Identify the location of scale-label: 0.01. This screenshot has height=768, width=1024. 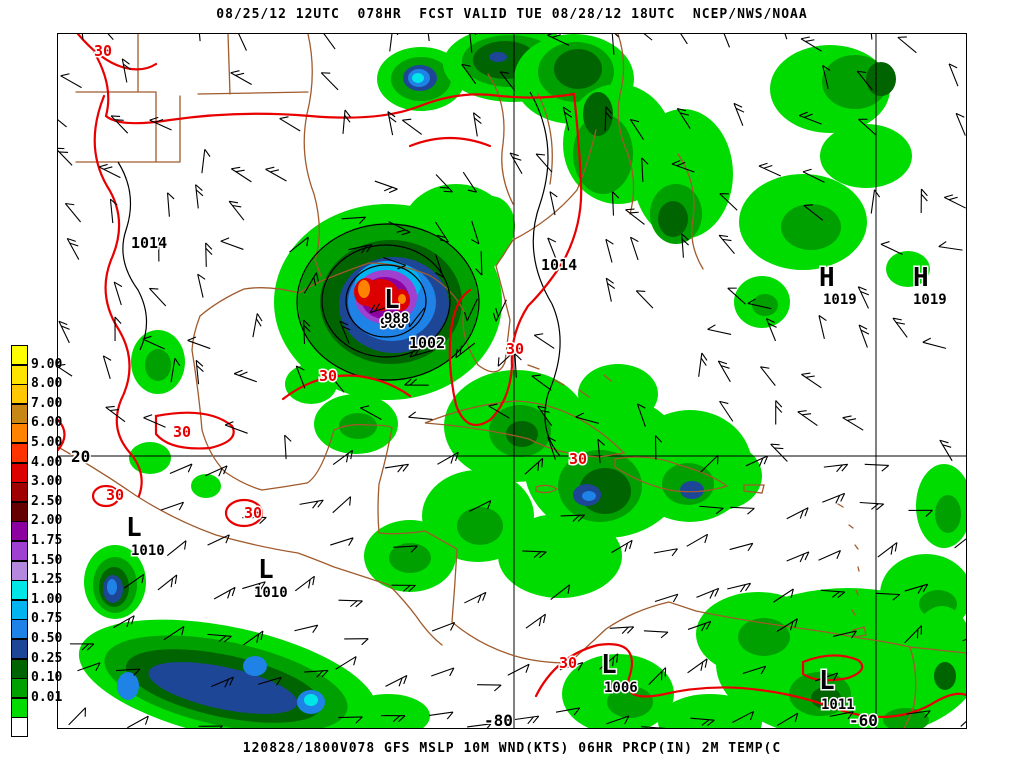
(47, 697).